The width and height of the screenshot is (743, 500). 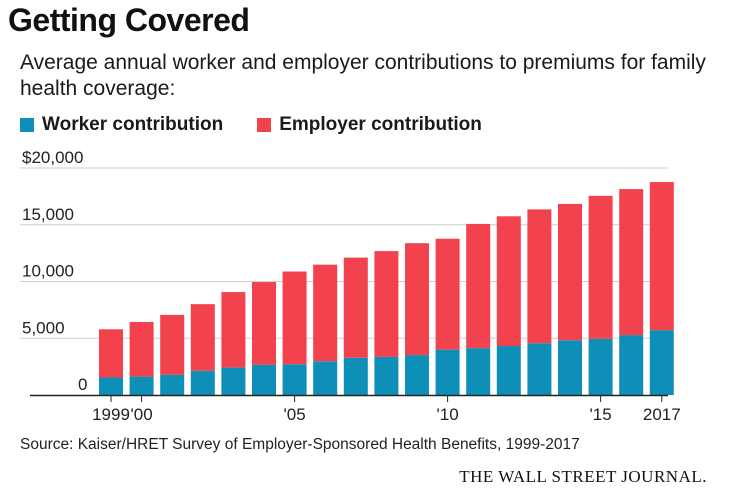 What do you see at coordinates (539, 276) in the screenshot?
I see `bar-employer-2013` at bounding box center [539, 276].